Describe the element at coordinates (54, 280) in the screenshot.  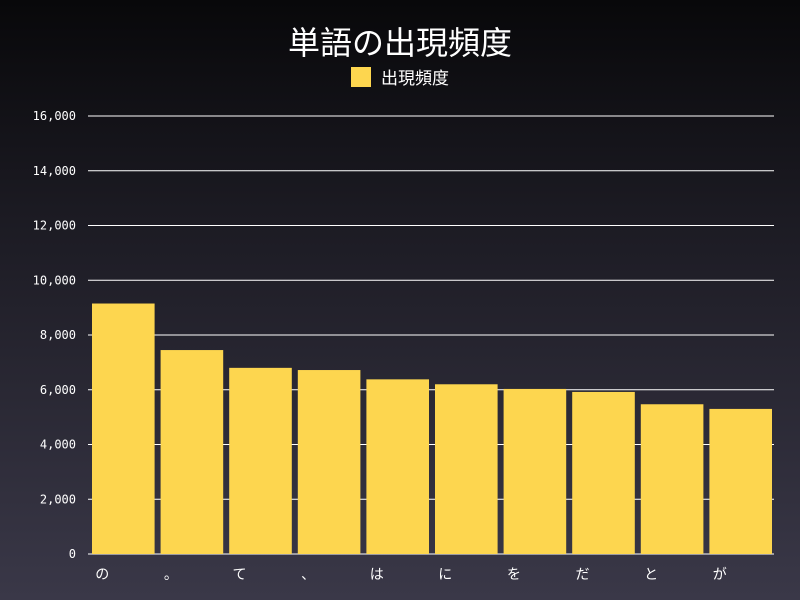
I see `y-tick-label: 10,000` at that location.